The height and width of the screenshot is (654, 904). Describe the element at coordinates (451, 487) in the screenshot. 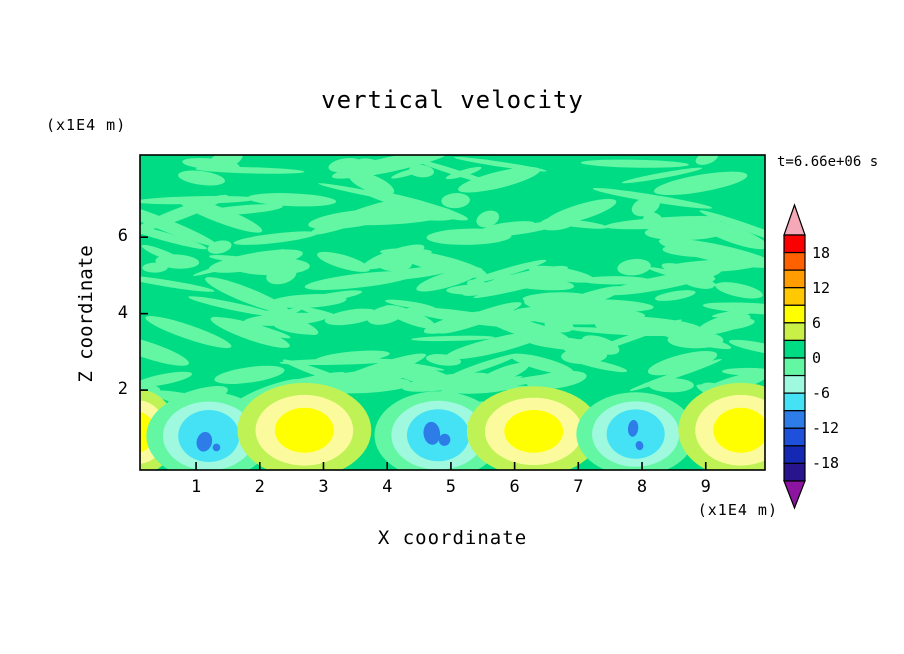

I see `x-tick-label-5: 5` at that location.